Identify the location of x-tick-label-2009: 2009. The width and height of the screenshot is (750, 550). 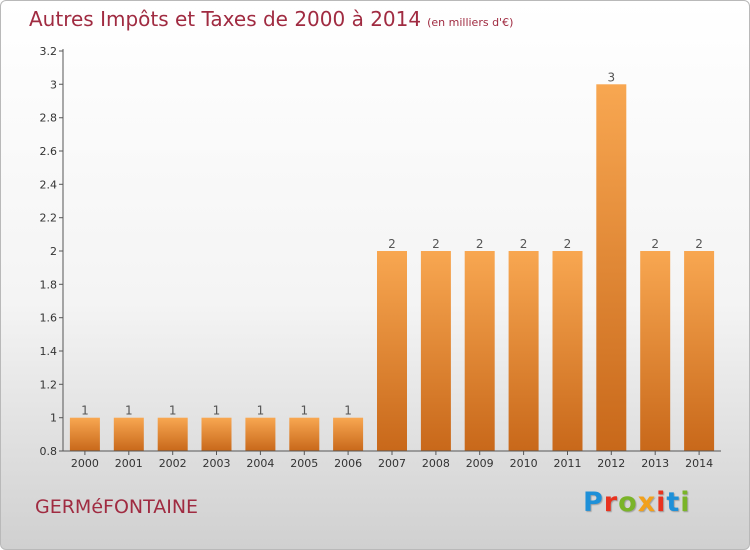
(480, 463).